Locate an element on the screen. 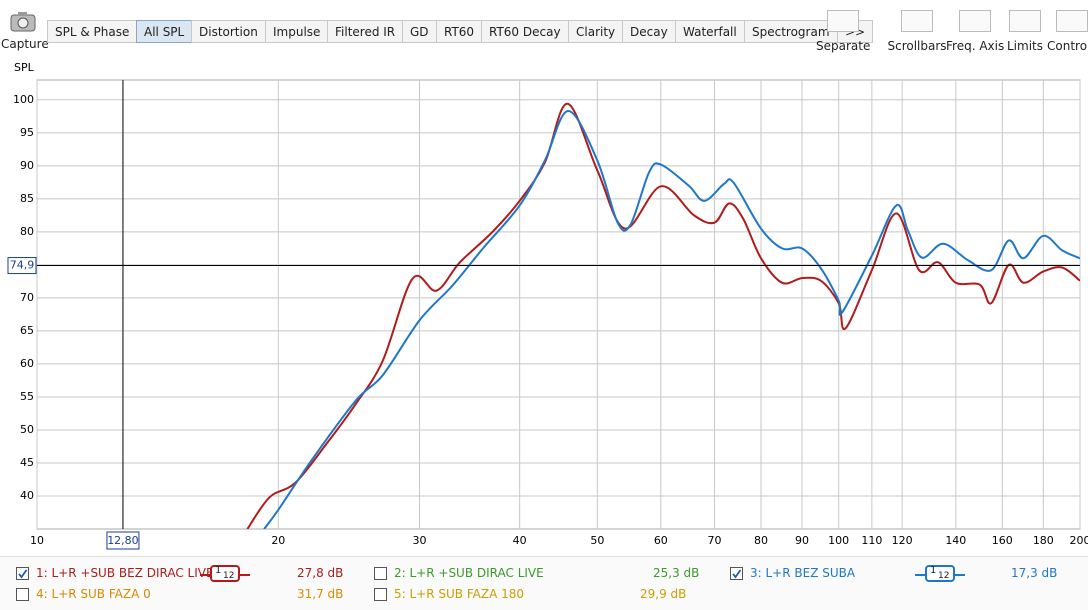 The image size is (1088, 610). tab: Decay is located at coordinates (649, 31).